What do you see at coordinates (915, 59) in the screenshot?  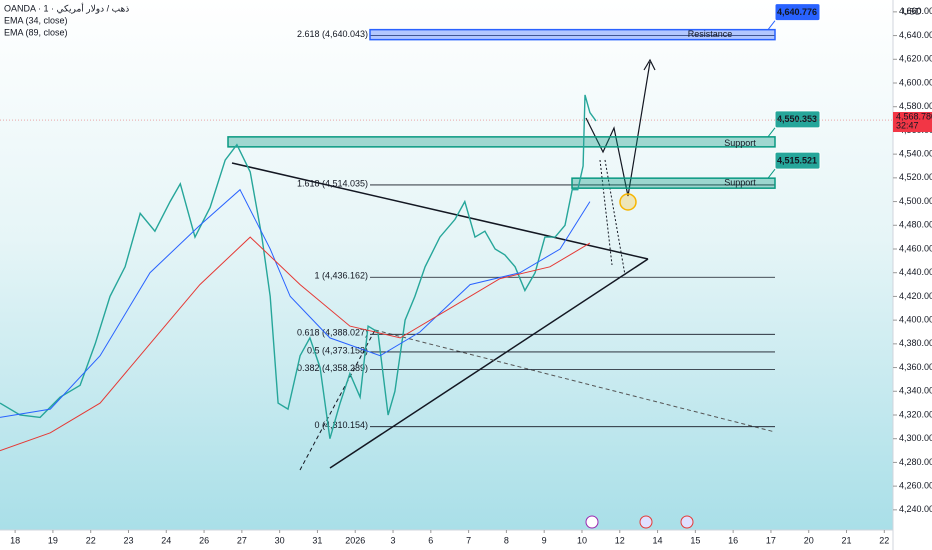 I see `y-tick-label: 4,620.000` at bounding box center [915, 59].